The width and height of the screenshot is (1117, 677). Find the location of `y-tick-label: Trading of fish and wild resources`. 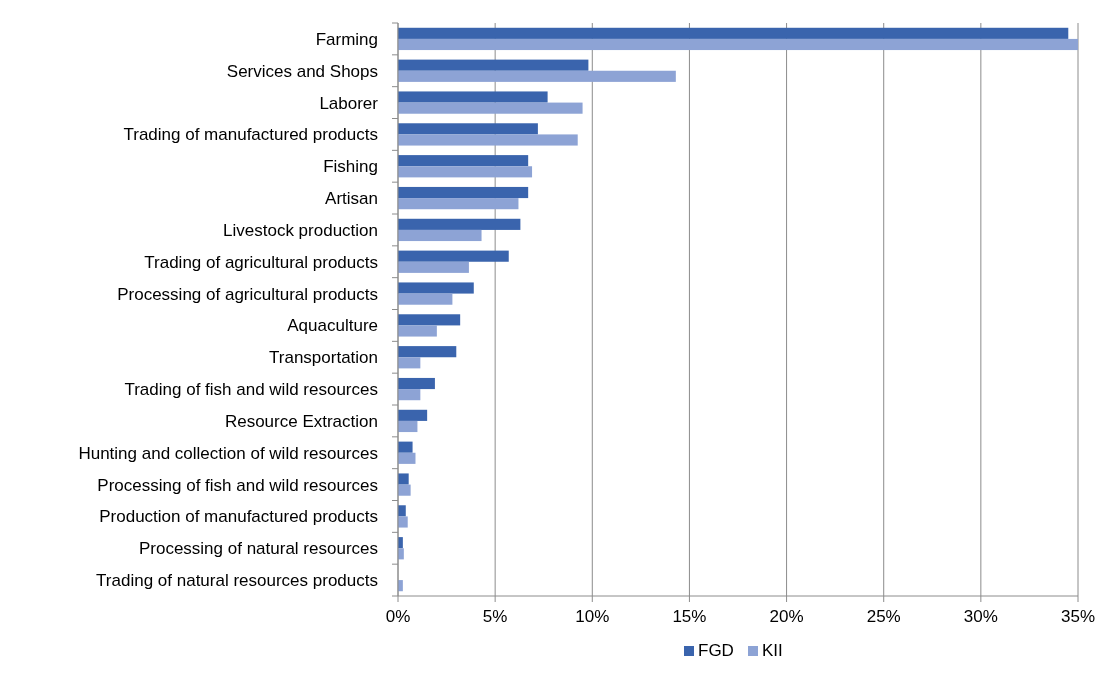

y-tick-label: Trading of fish and wild resources is located at coordinates (251, 390).